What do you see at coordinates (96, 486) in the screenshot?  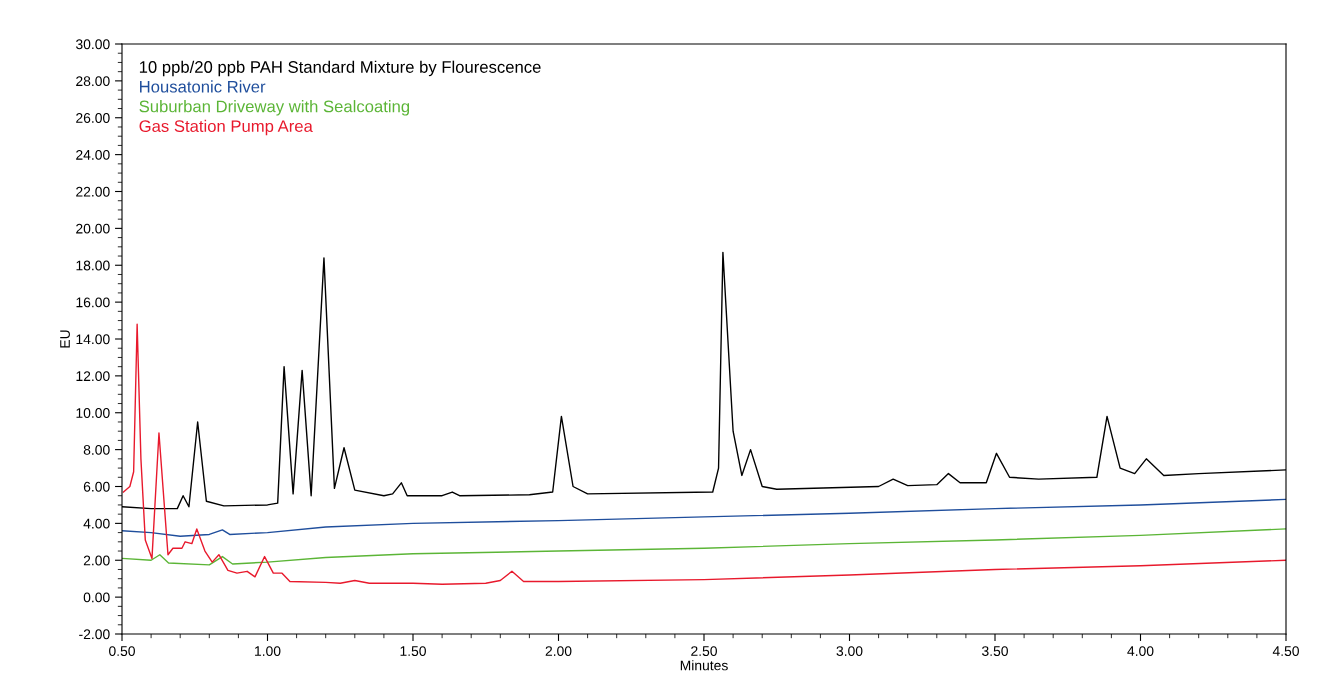 I see `y-tick-label: 6.00` at bounding box center [96, 486].